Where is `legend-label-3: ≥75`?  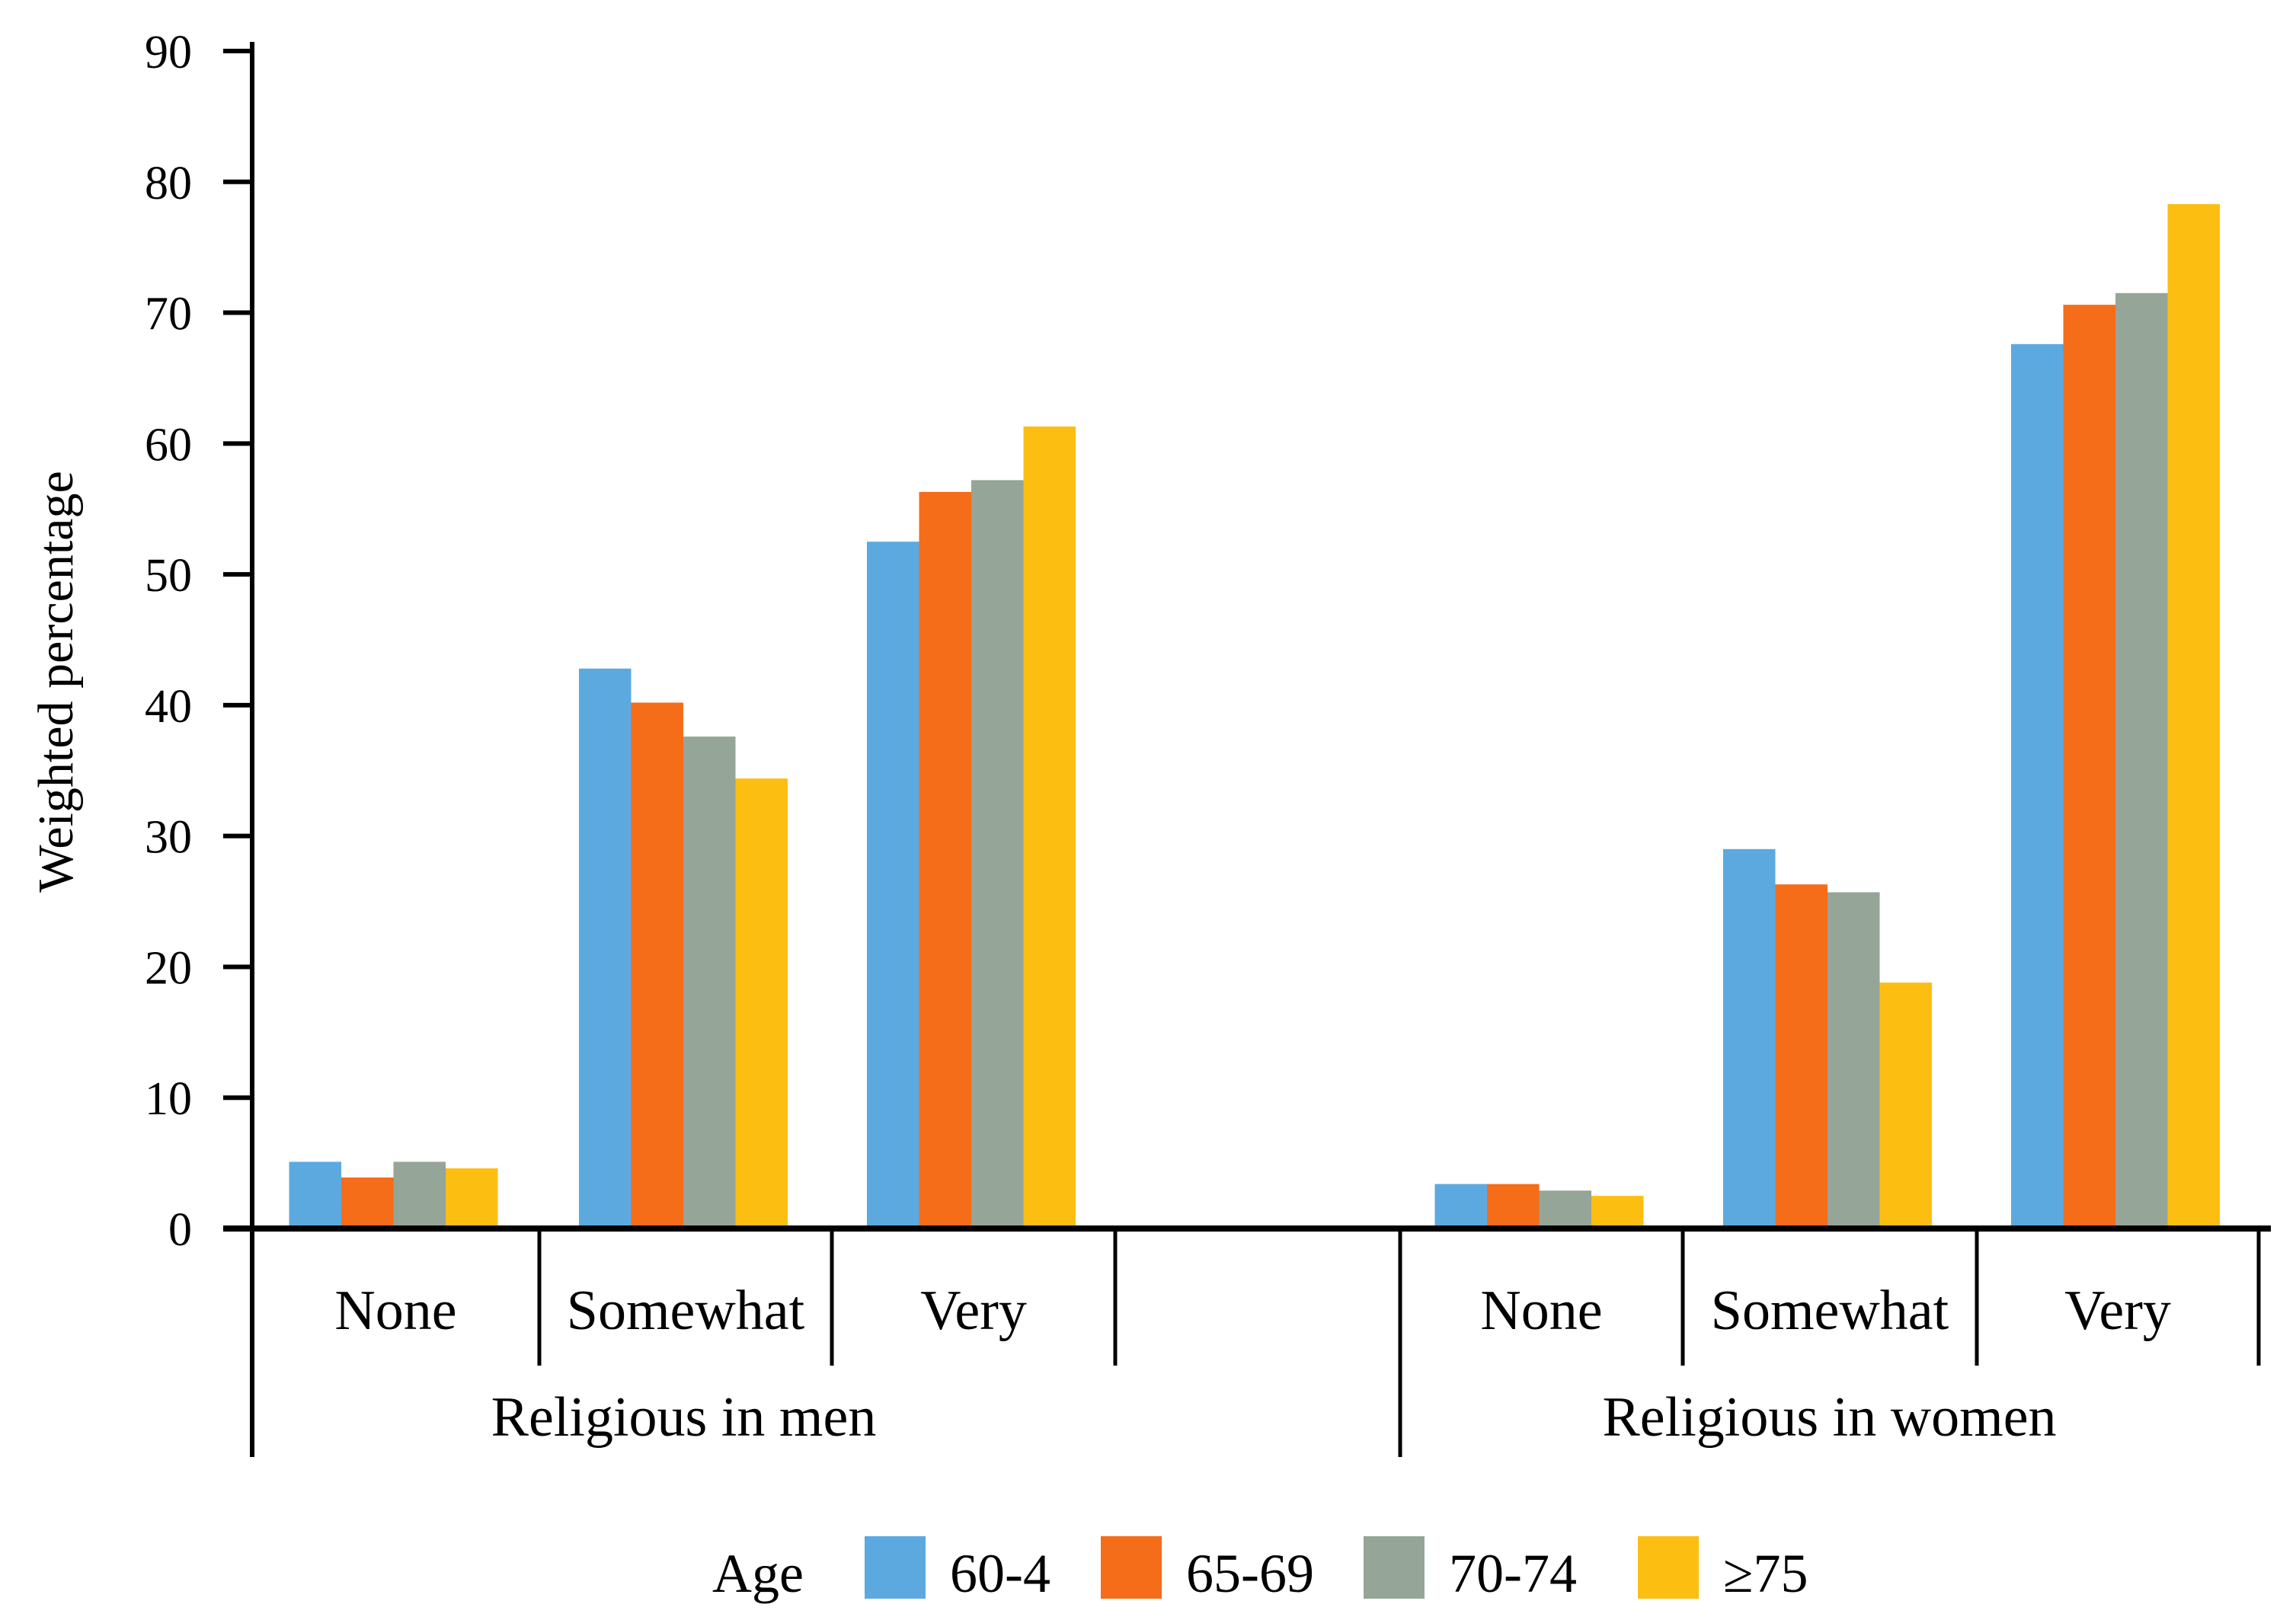
legend-label-3: ≥75 is located at coordinates (1765, 1573).